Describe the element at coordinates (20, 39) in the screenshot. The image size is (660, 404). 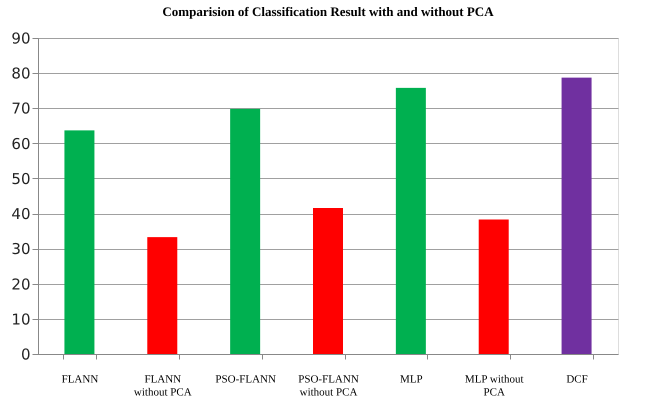
I see `y-tick-label: 90` at that location.